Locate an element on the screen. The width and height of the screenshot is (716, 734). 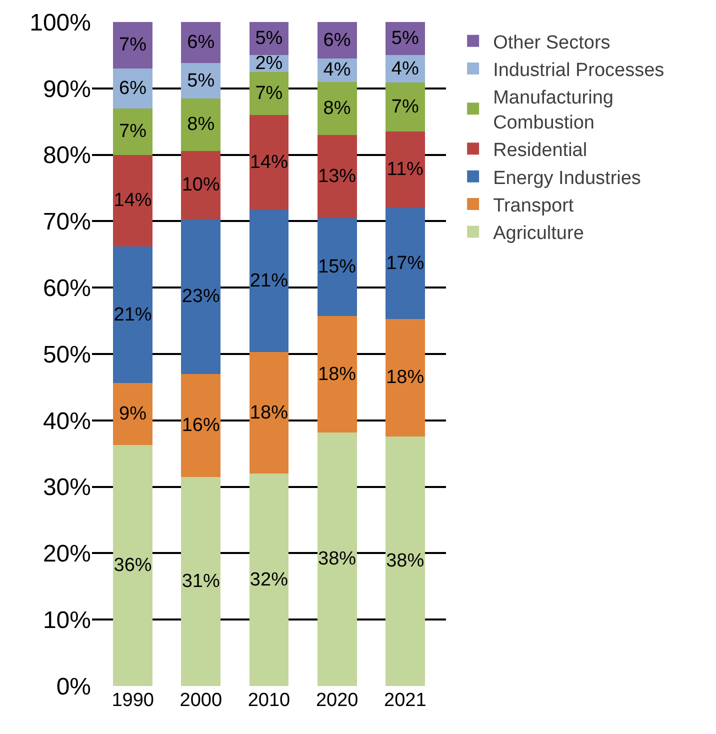
data-label: 32% is located at coordinates (269, 579).